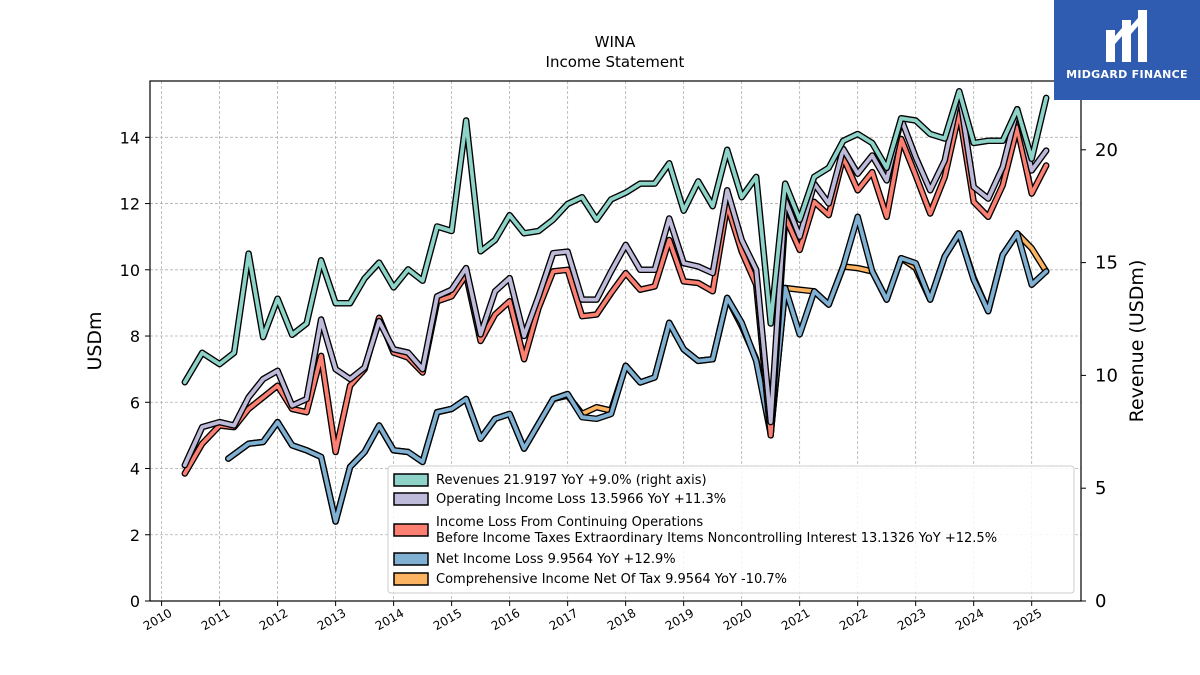  I want to click on midgard-logo-icon, so click(1126, 36).